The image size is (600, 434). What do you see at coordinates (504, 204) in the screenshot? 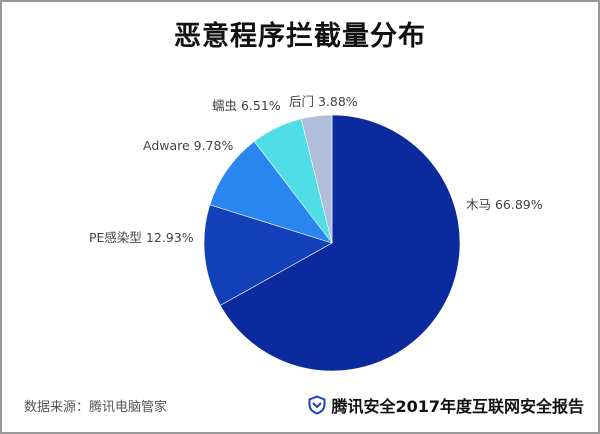
I see `slice-label-trojan: 木马 66.89%` at bounding box center [504, 204].